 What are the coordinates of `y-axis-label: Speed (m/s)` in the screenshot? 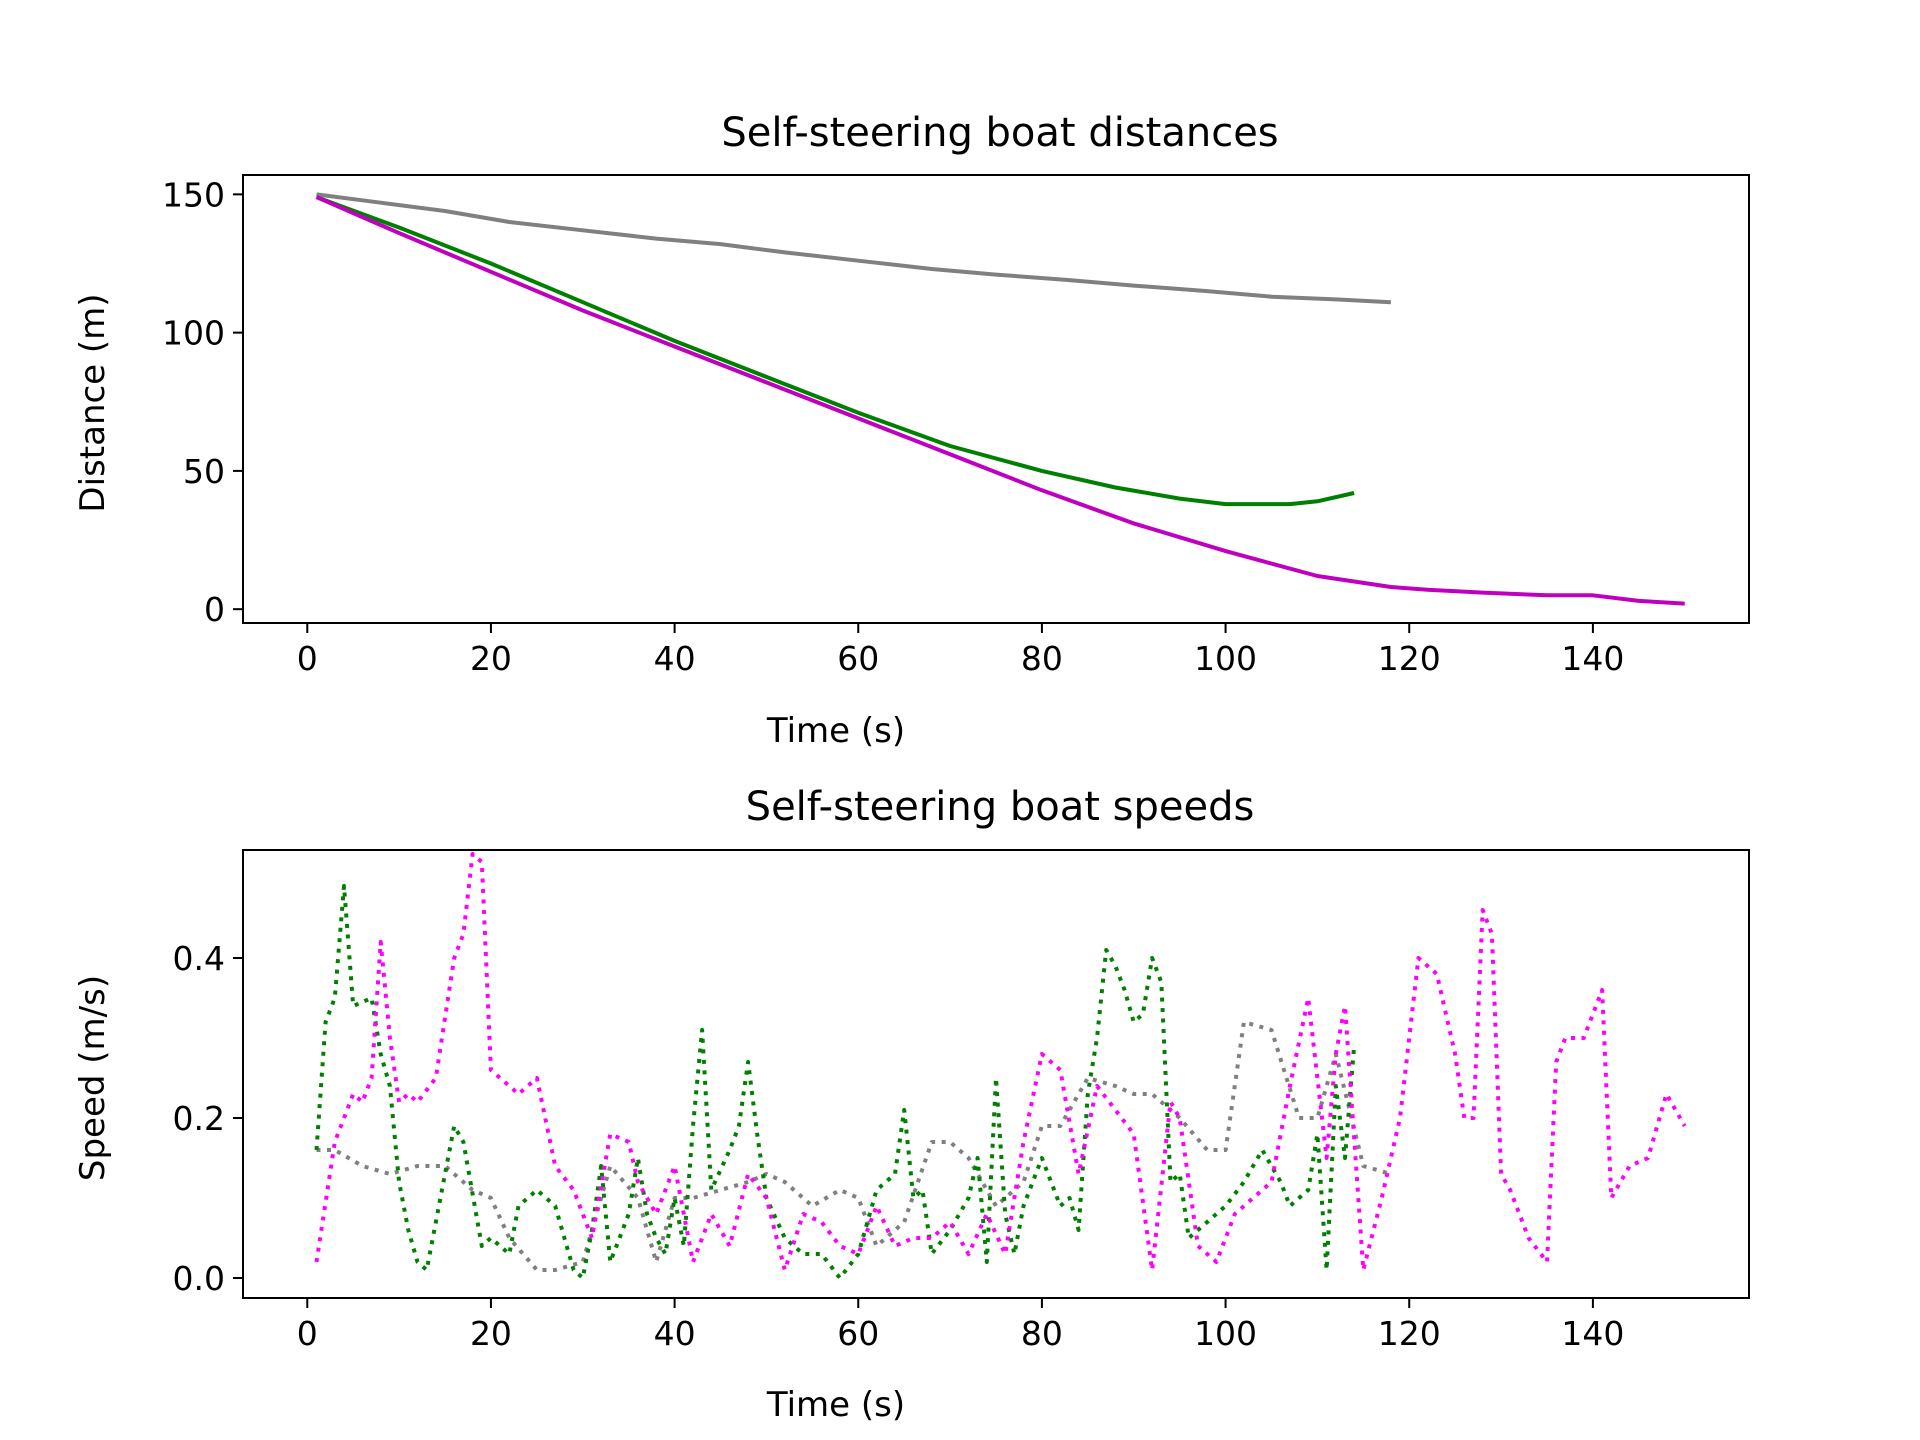 It's located at (93, 1078).